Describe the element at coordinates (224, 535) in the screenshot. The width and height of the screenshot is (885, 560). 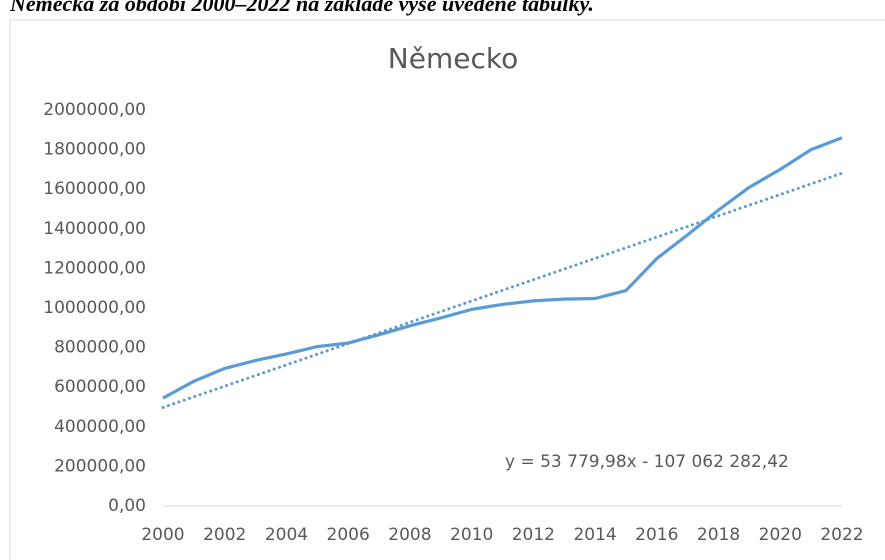
I see `x-tick-label: 2002` at that location.